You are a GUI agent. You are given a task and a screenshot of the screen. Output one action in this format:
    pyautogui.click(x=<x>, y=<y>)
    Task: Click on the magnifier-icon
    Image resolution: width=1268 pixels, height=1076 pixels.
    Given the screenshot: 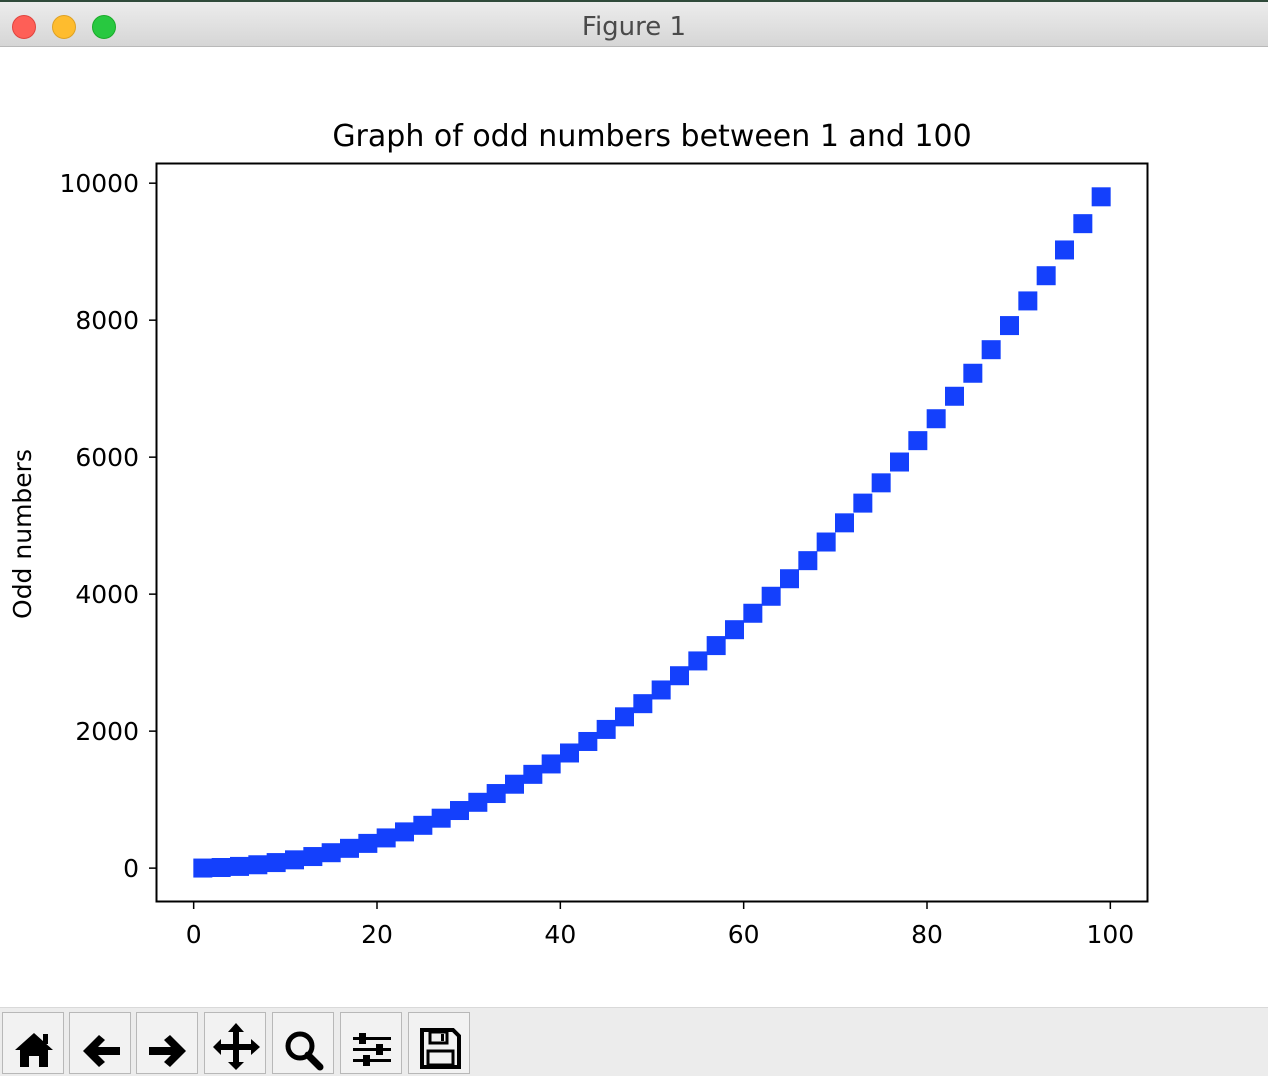 What is the action you would take?
    pyautogui.click(x=304, y=1051)
    